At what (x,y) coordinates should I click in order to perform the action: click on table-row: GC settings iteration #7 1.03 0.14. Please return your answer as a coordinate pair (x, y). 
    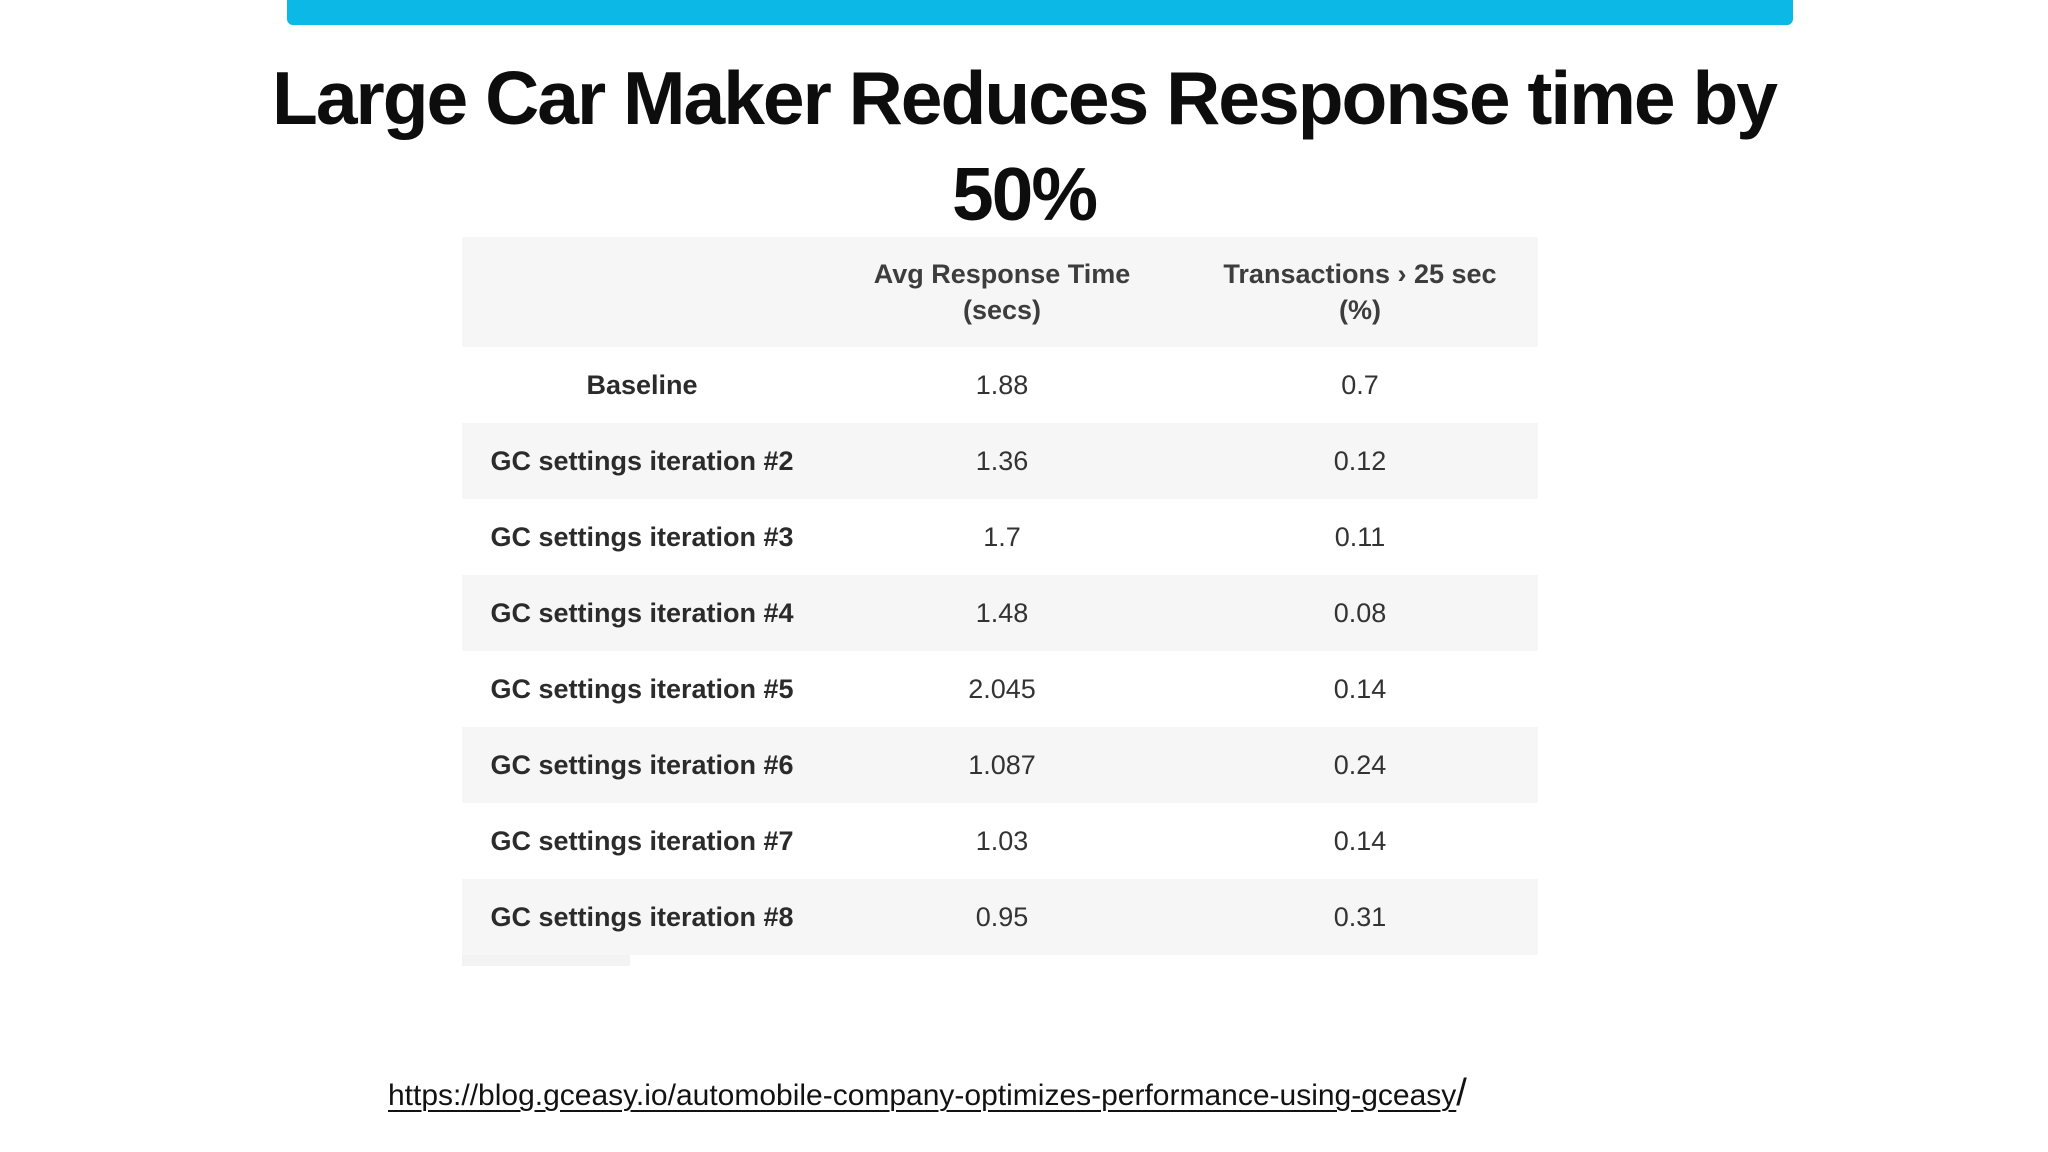
    Looking at the image, I should click on (1000, 841).